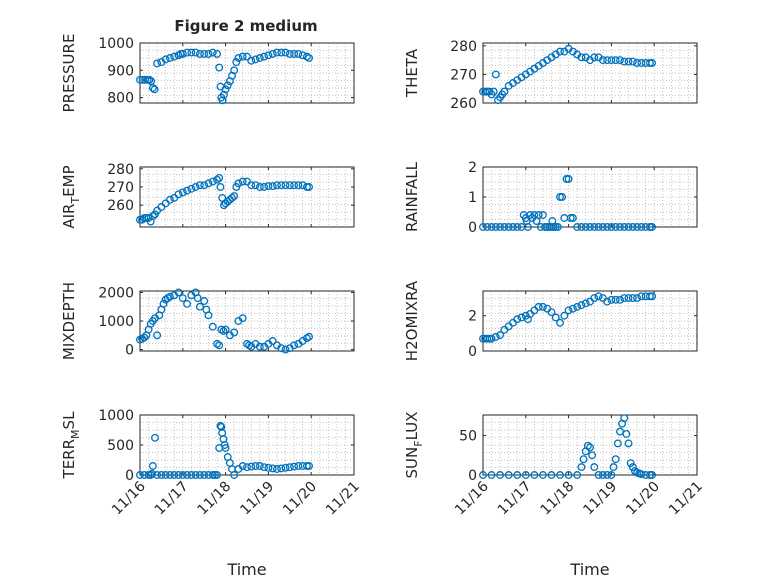 This screenshot has height=583, width=778. What do you see at coordinates (463, 104) in the screenshot?
I see `y-tick-label: 260` at bounding box center [463, 104].